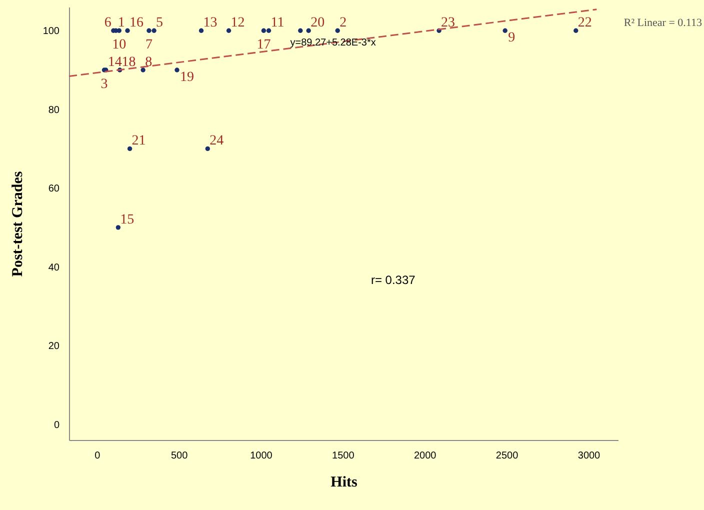 The height and width of the screenshot is (510, 704). What do you see at coordinates (54, 110) in the screenshot?
I see `y-tick-label: 80` at bounding box center [54, 110].